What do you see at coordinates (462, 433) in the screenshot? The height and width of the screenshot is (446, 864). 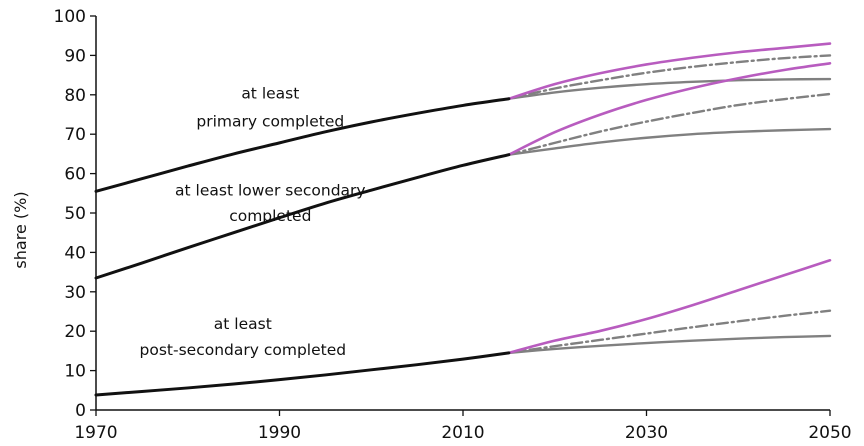 I see `x-tick-label: 2010` at bounding box center [462, 433].